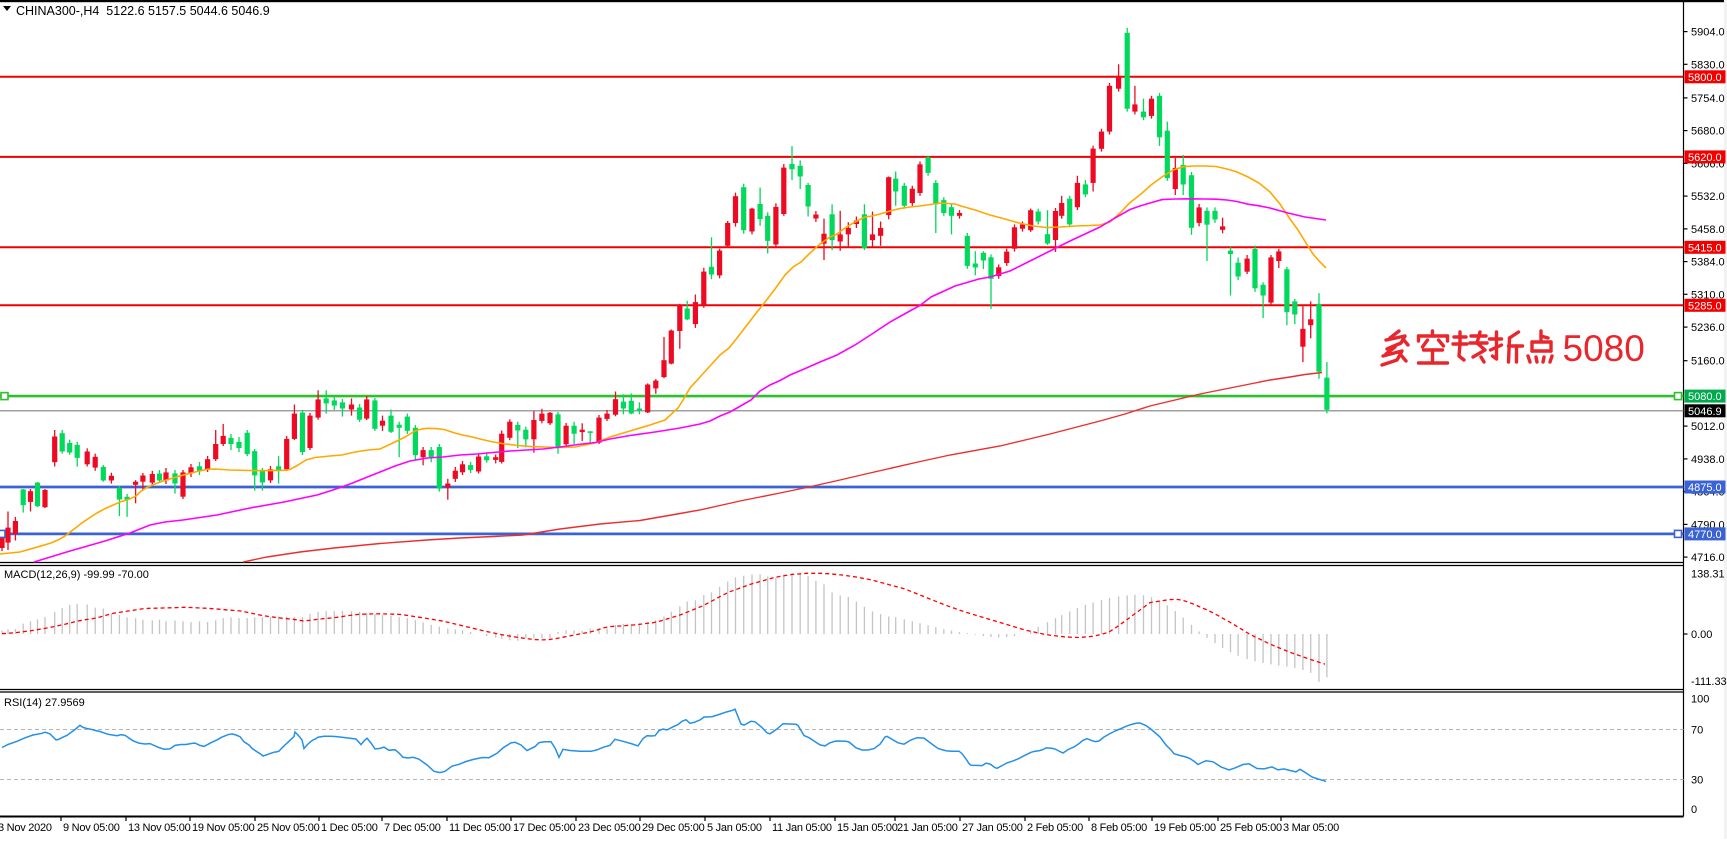 The image size is (1727, 844). I want to click on svg-text: 5800.0, so click(1705, 78).